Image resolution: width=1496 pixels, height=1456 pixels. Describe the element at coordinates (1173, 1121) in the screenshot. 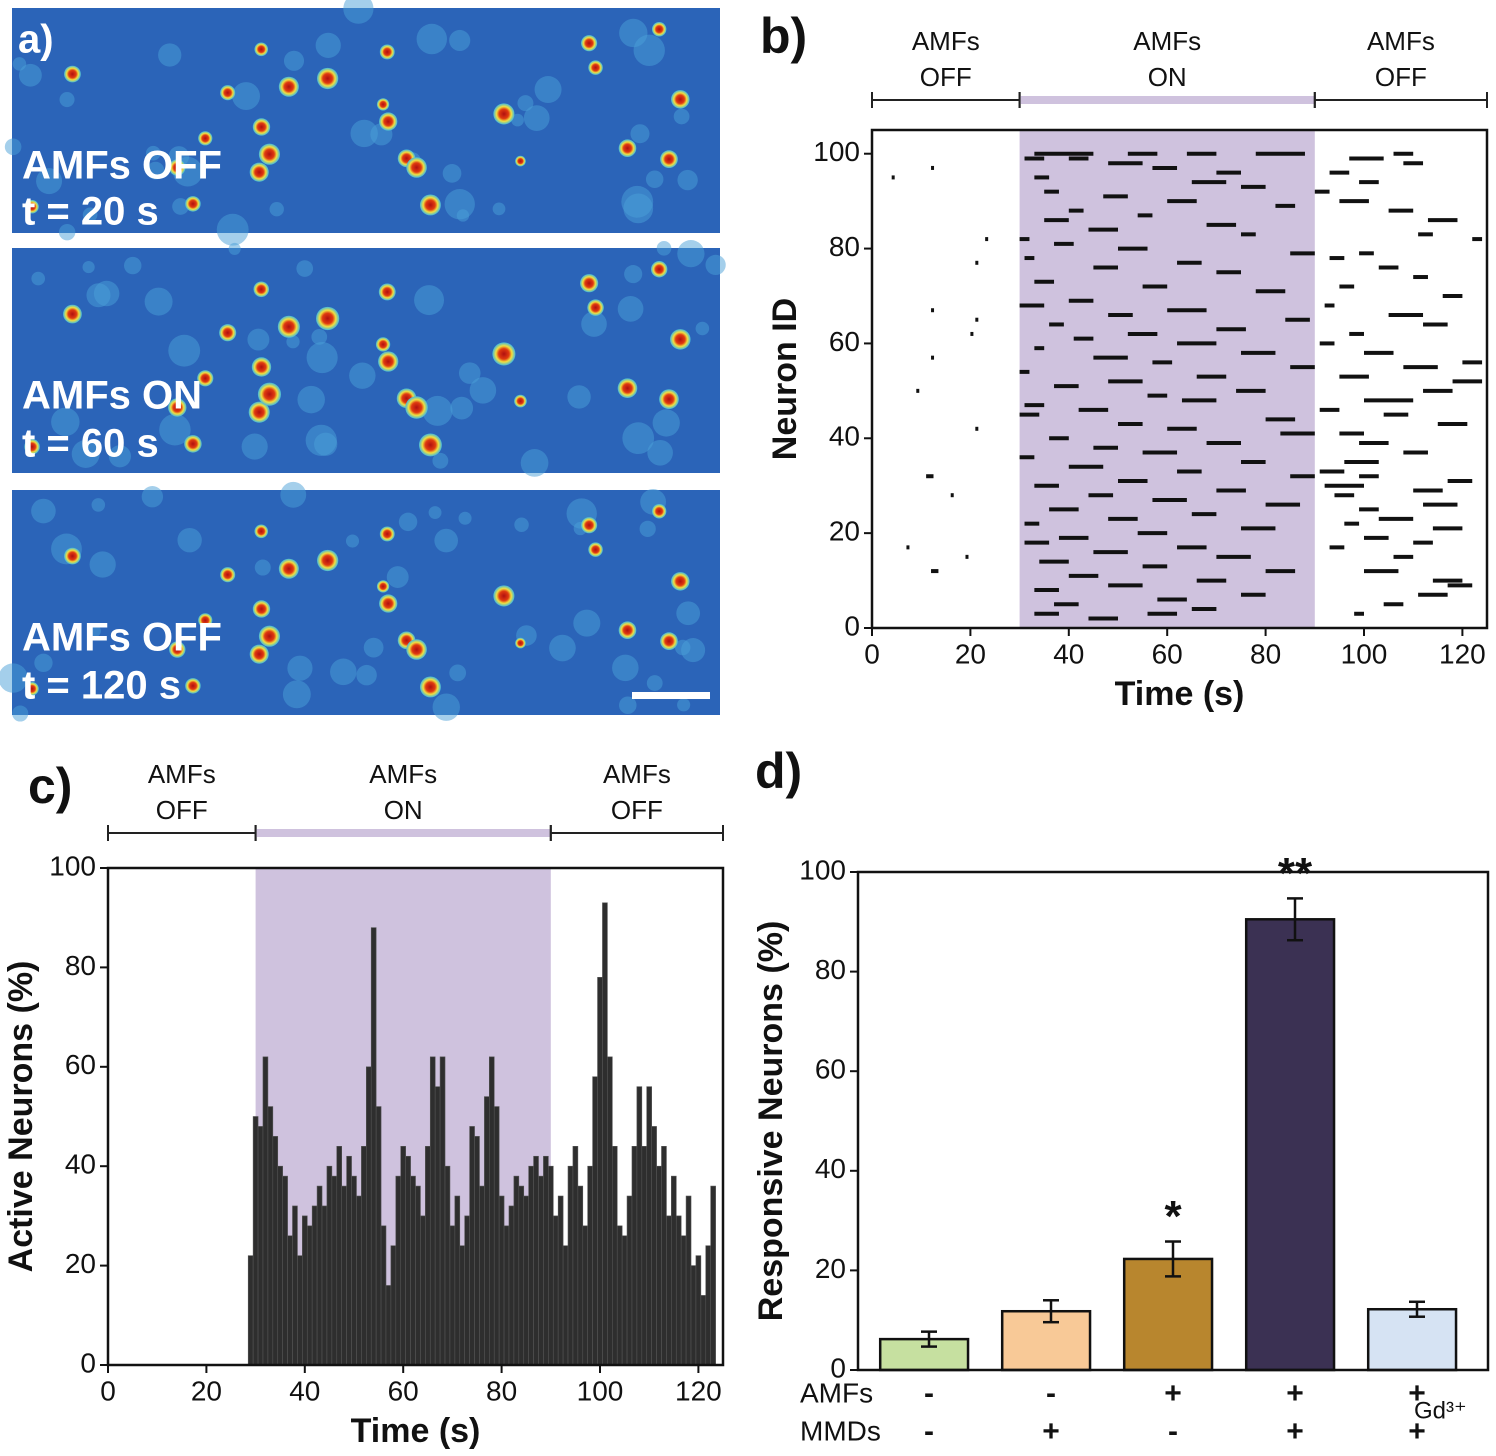

I see `plot-frame` at that location.